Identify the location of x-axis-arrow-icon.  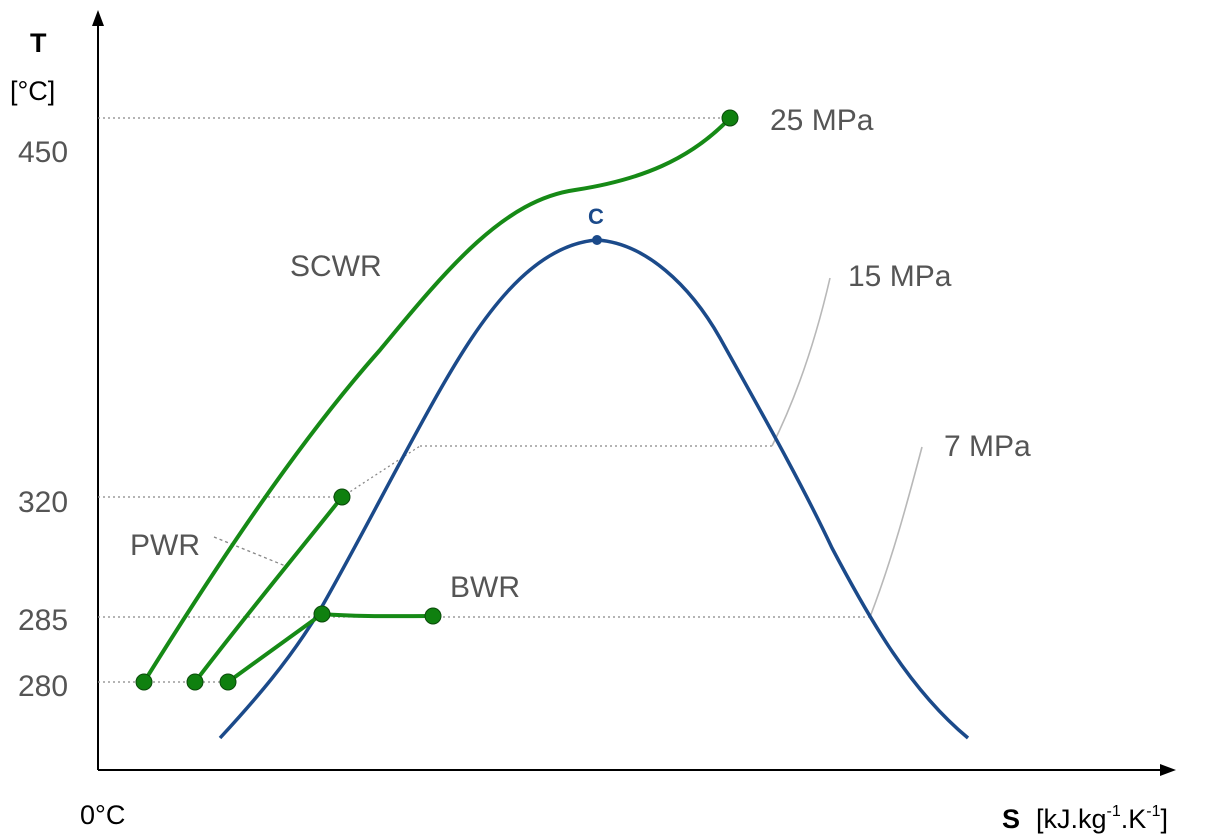
(1168, 770).